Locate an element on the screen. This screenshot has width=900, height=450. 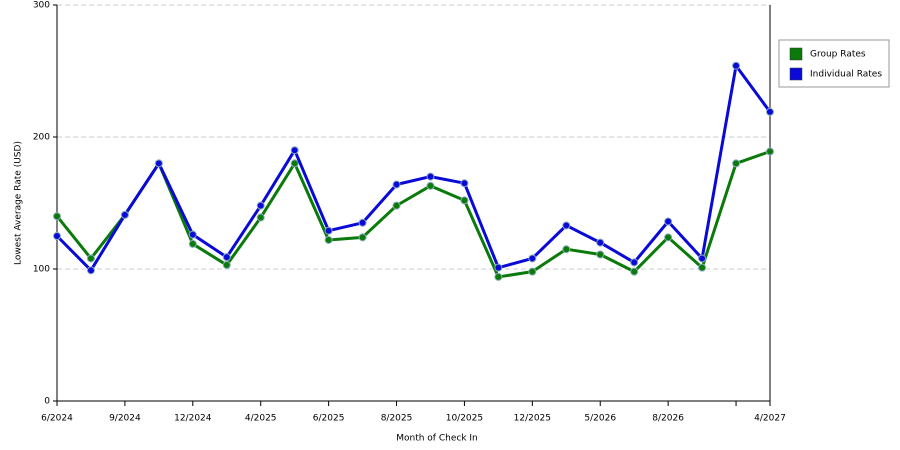
legend-label: Group Rates is located at coordinates (838, 55).